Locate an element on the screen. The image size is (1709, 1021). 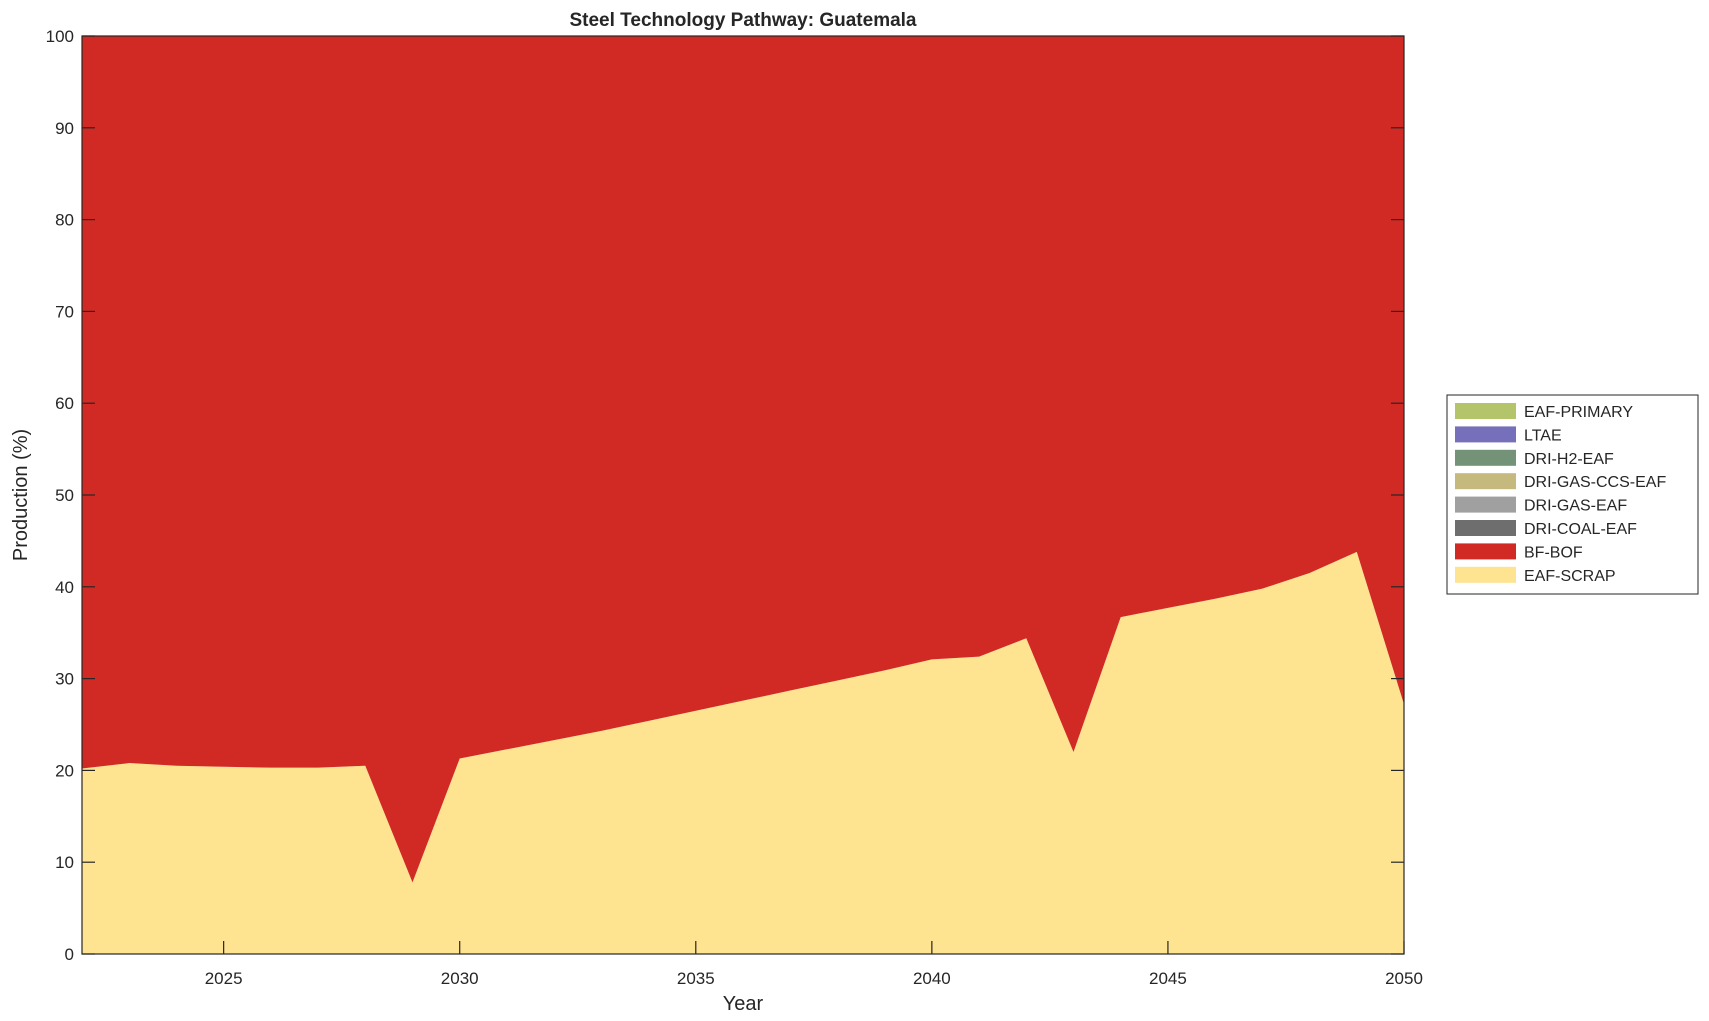
y-tick-label: 50 is located at coordinates (64, 495).